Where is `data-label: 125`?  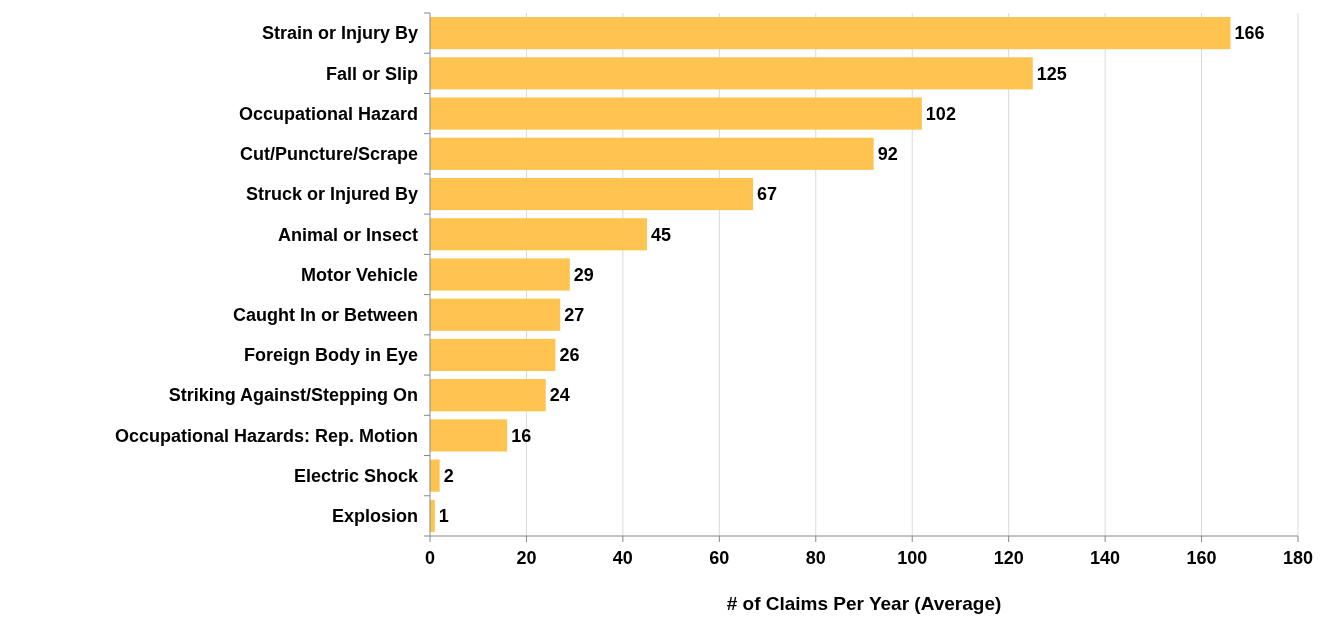 data-label: 125 is located at coordinates (1051, 73).